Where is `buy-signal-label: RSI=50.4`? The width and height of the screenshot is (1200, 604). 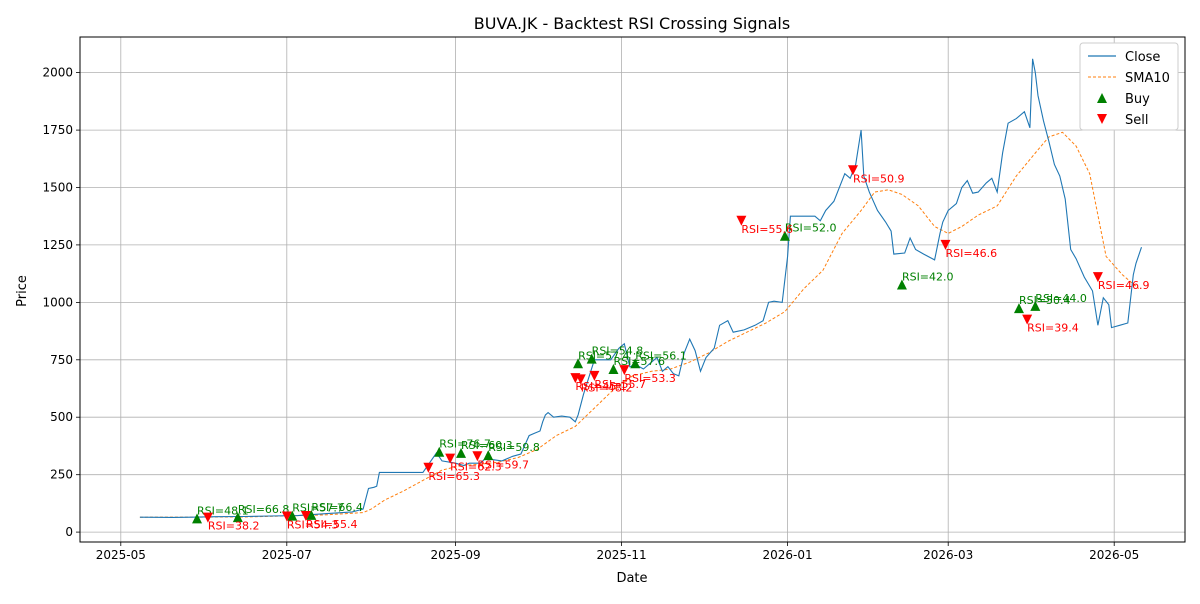 buy-signal-label: RSI=50.4 is located at coordinates (1045, 300).